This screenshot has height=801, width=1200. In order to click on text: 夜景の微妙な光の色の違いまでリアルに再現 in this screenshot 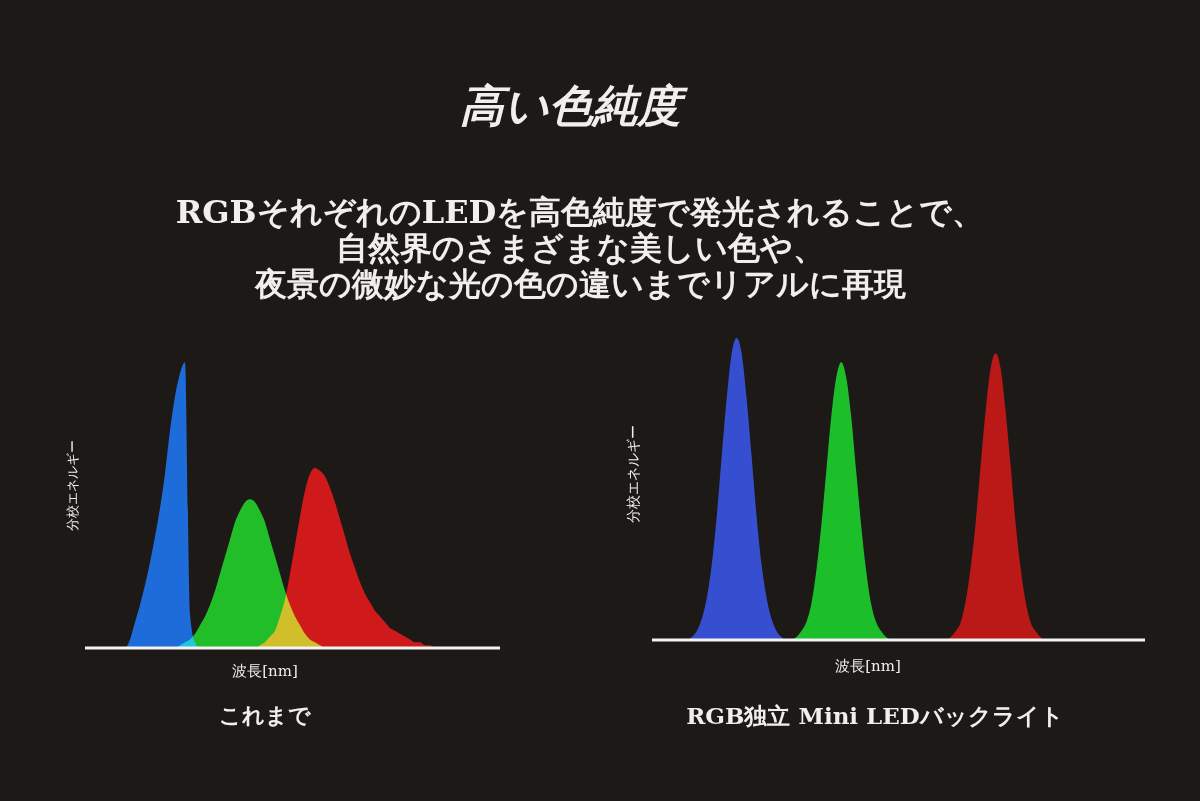, I will do `click(580, 284)`.